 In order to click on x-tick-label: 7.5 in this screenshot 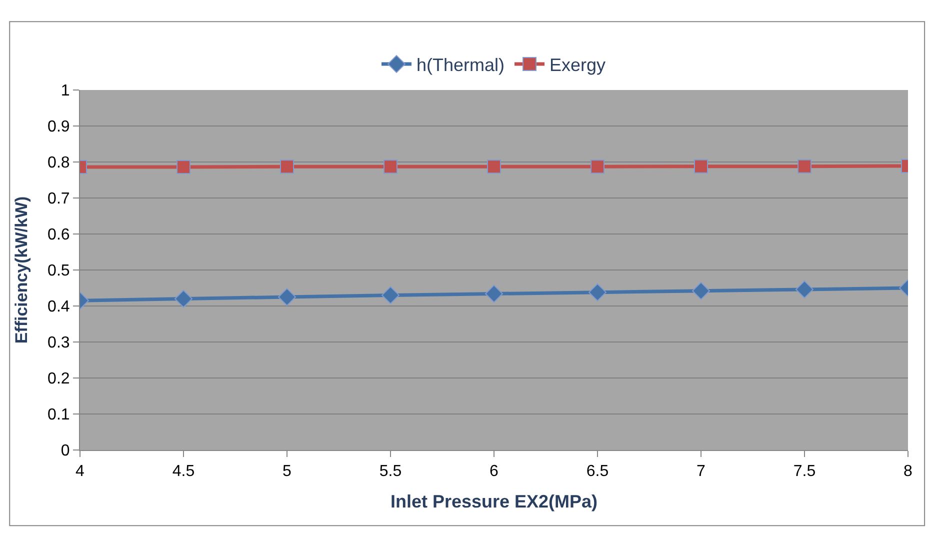, I will do `click(804, 471)`.